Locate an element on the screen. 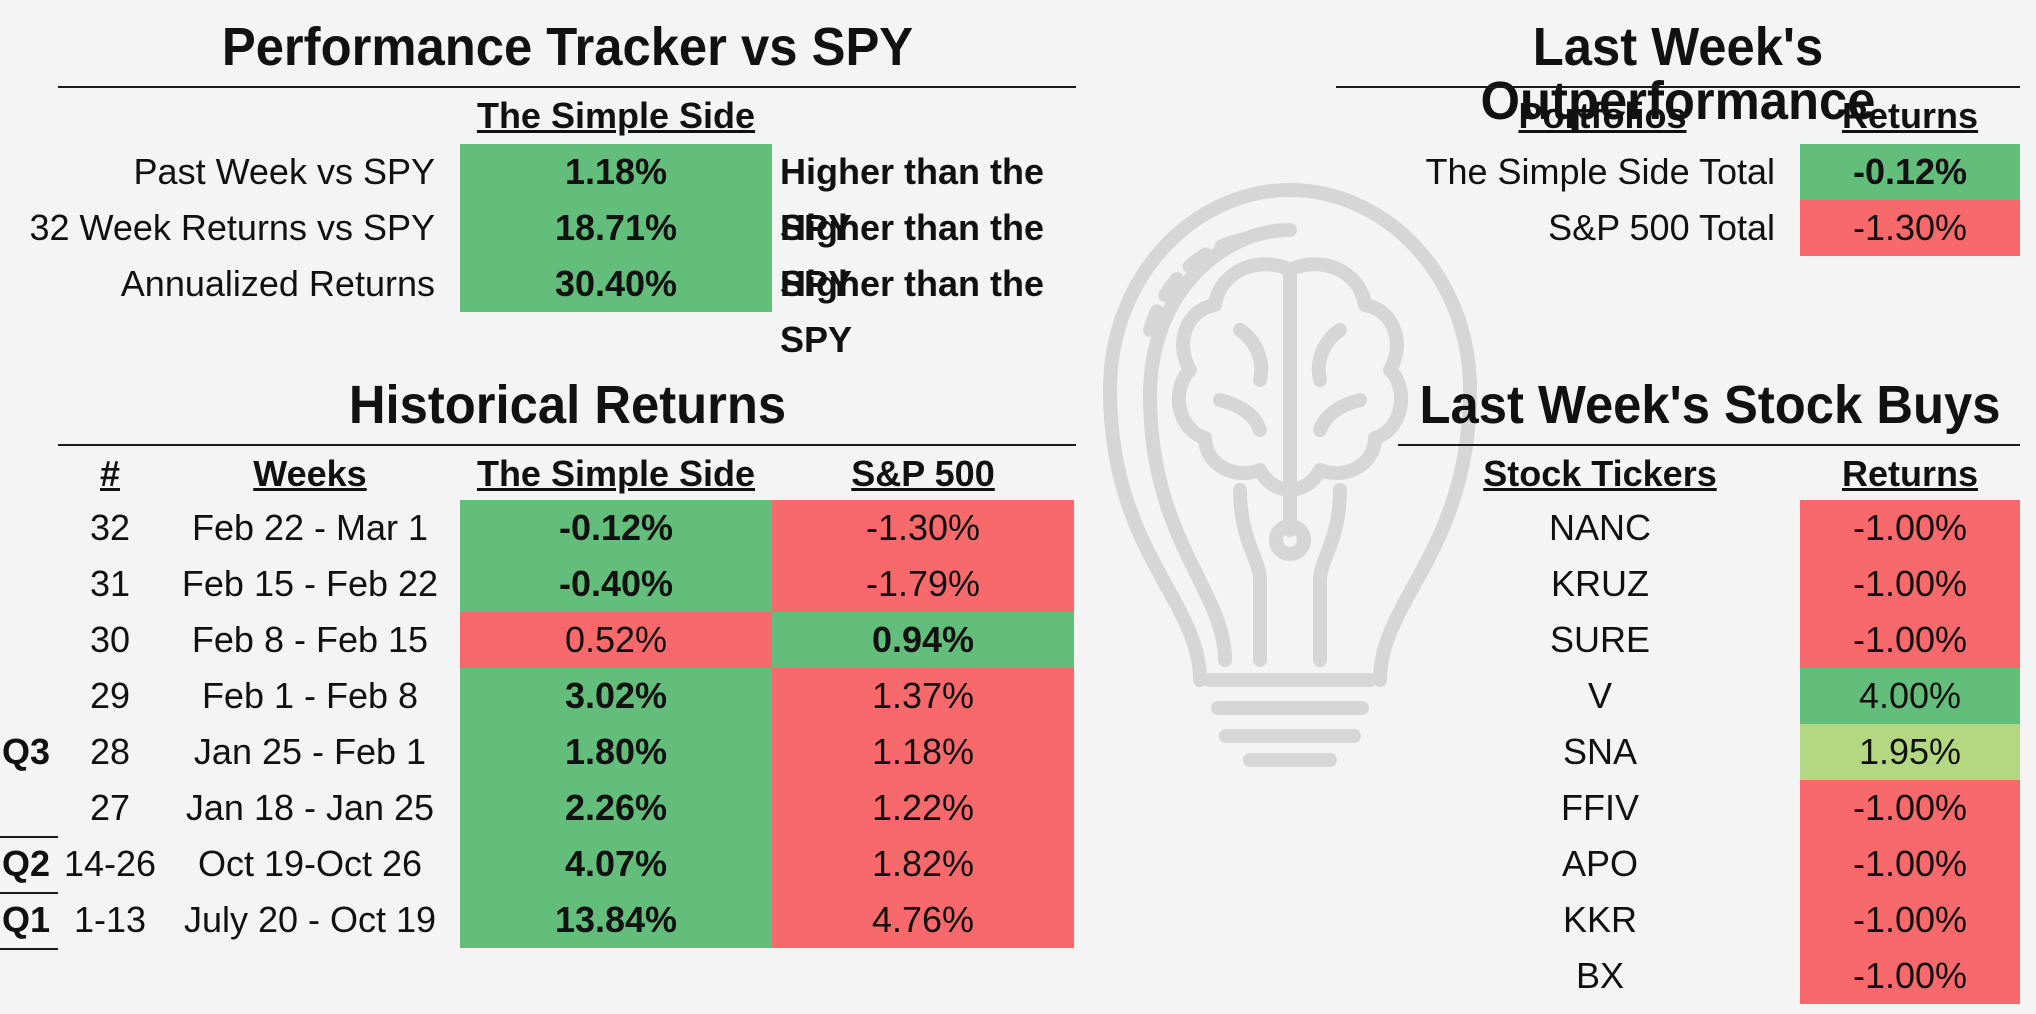 The height and width of the screenshot is (1014, 2036). historical-row-simple-side: 2.26% is located at coordinates (616, 808).